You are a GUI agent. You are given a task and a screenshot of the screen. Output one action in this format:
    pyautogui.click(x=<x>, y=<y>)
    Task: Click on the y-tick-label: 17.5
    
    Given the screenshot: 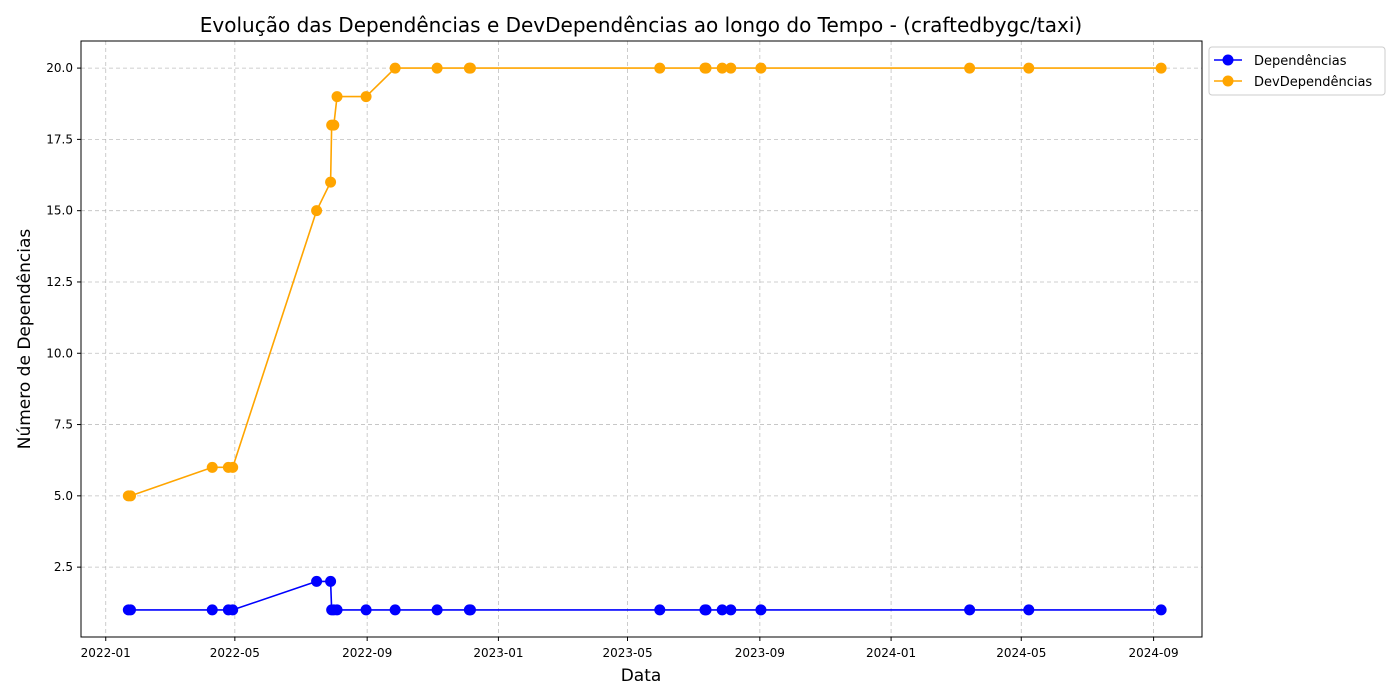 What is the action you would take?
    pyautogui.click(x=59, y=139)
    